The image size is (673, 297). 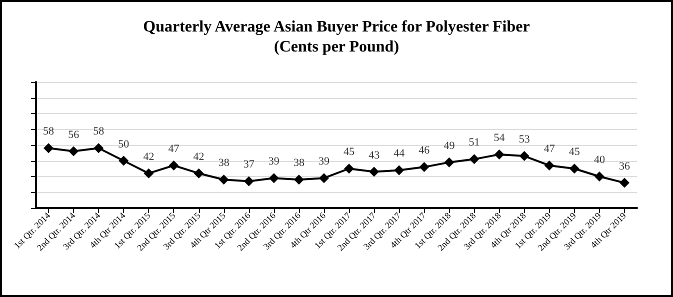 What do you see at coordinates (336, 27) in the screenshot?
I see `chart-title: Quarterly Average Asian Buyer Price for Polyester Fiber` at bounding box center [336, 27].